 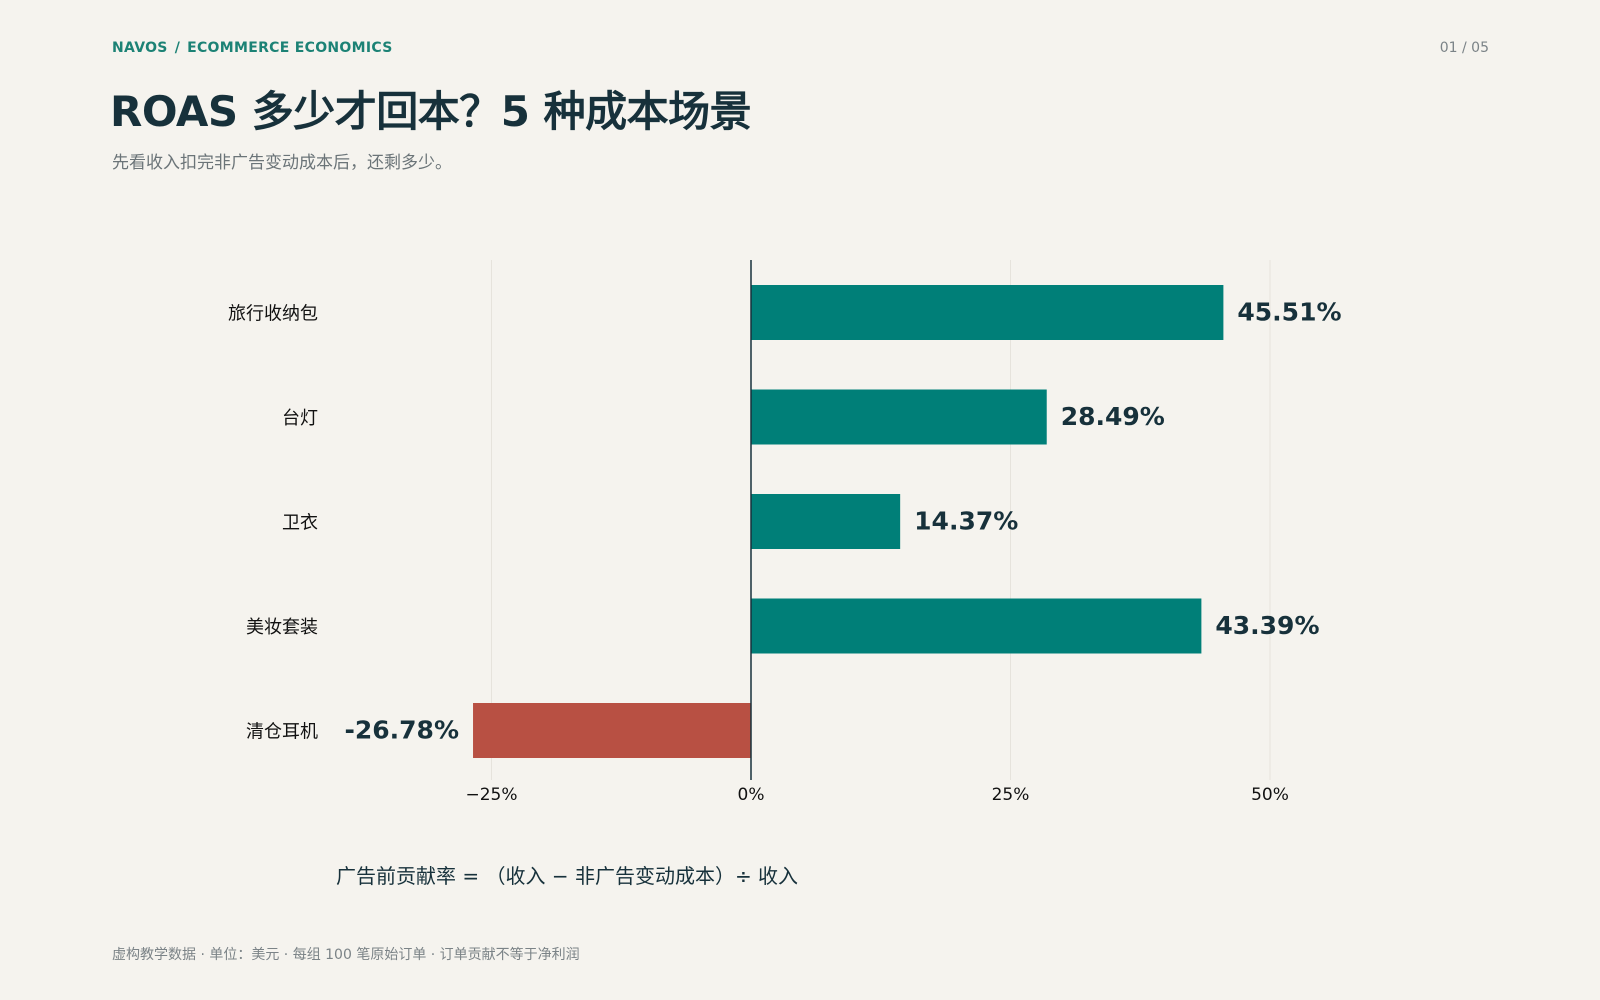 What do you see at coordinates (1011, 795) in the screenshot?
I see `x-tick-label-2: 25%` at bounding box center [1011, 795].